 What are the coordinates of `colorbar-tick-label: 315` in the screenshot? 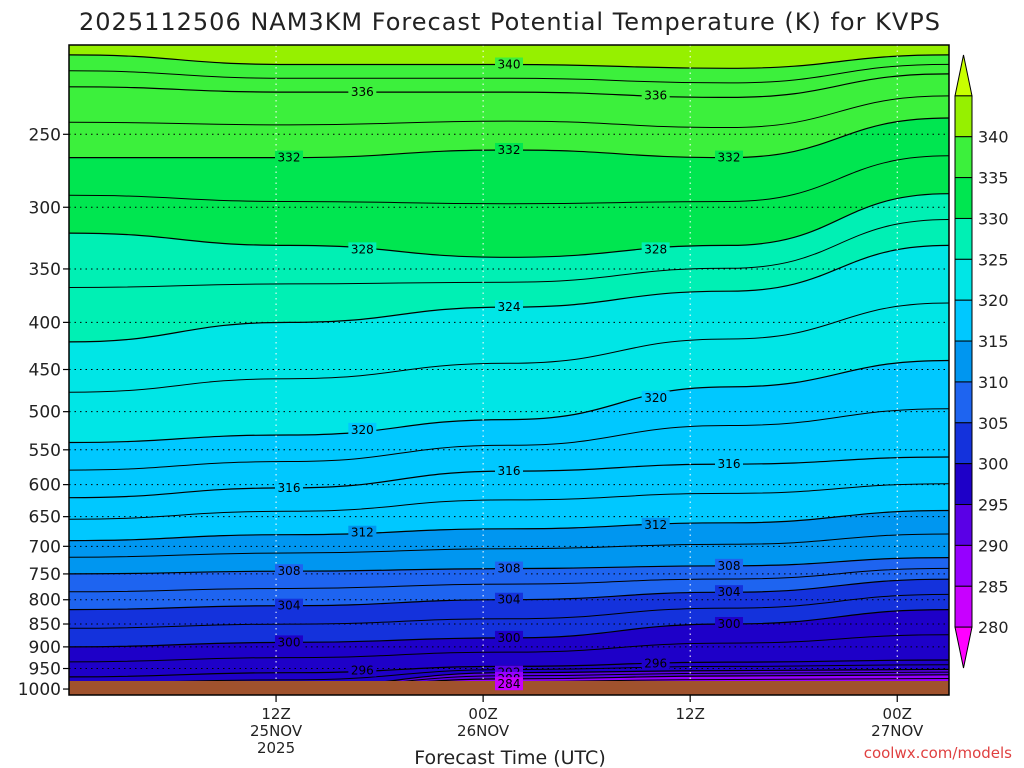 It's located at (993, 341).